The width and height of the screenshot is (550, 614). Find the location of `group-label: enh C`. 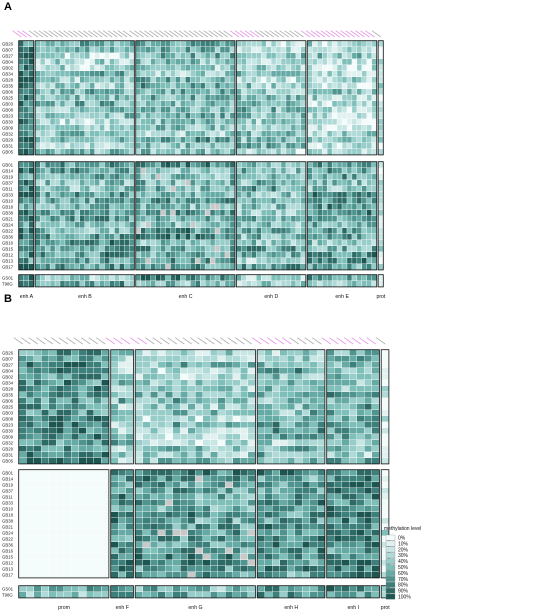

group-label: enh C is located at coordinates (186, 297).